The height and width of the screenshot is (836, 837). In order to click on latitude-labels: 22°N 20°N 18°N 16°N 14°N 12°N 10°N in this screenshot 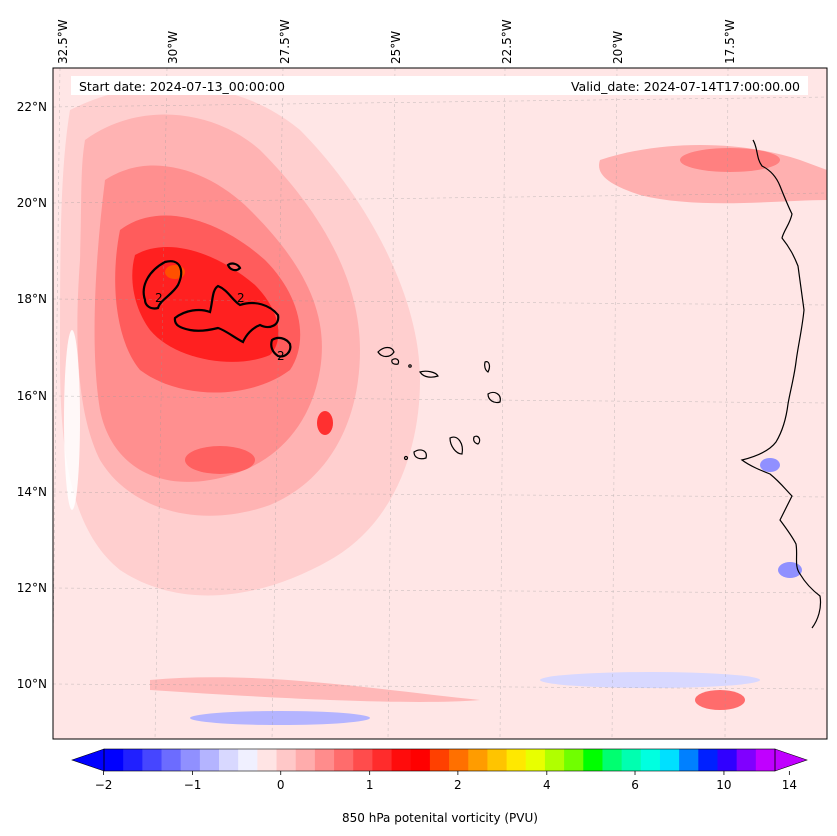, I will do `click(32, 395)`.